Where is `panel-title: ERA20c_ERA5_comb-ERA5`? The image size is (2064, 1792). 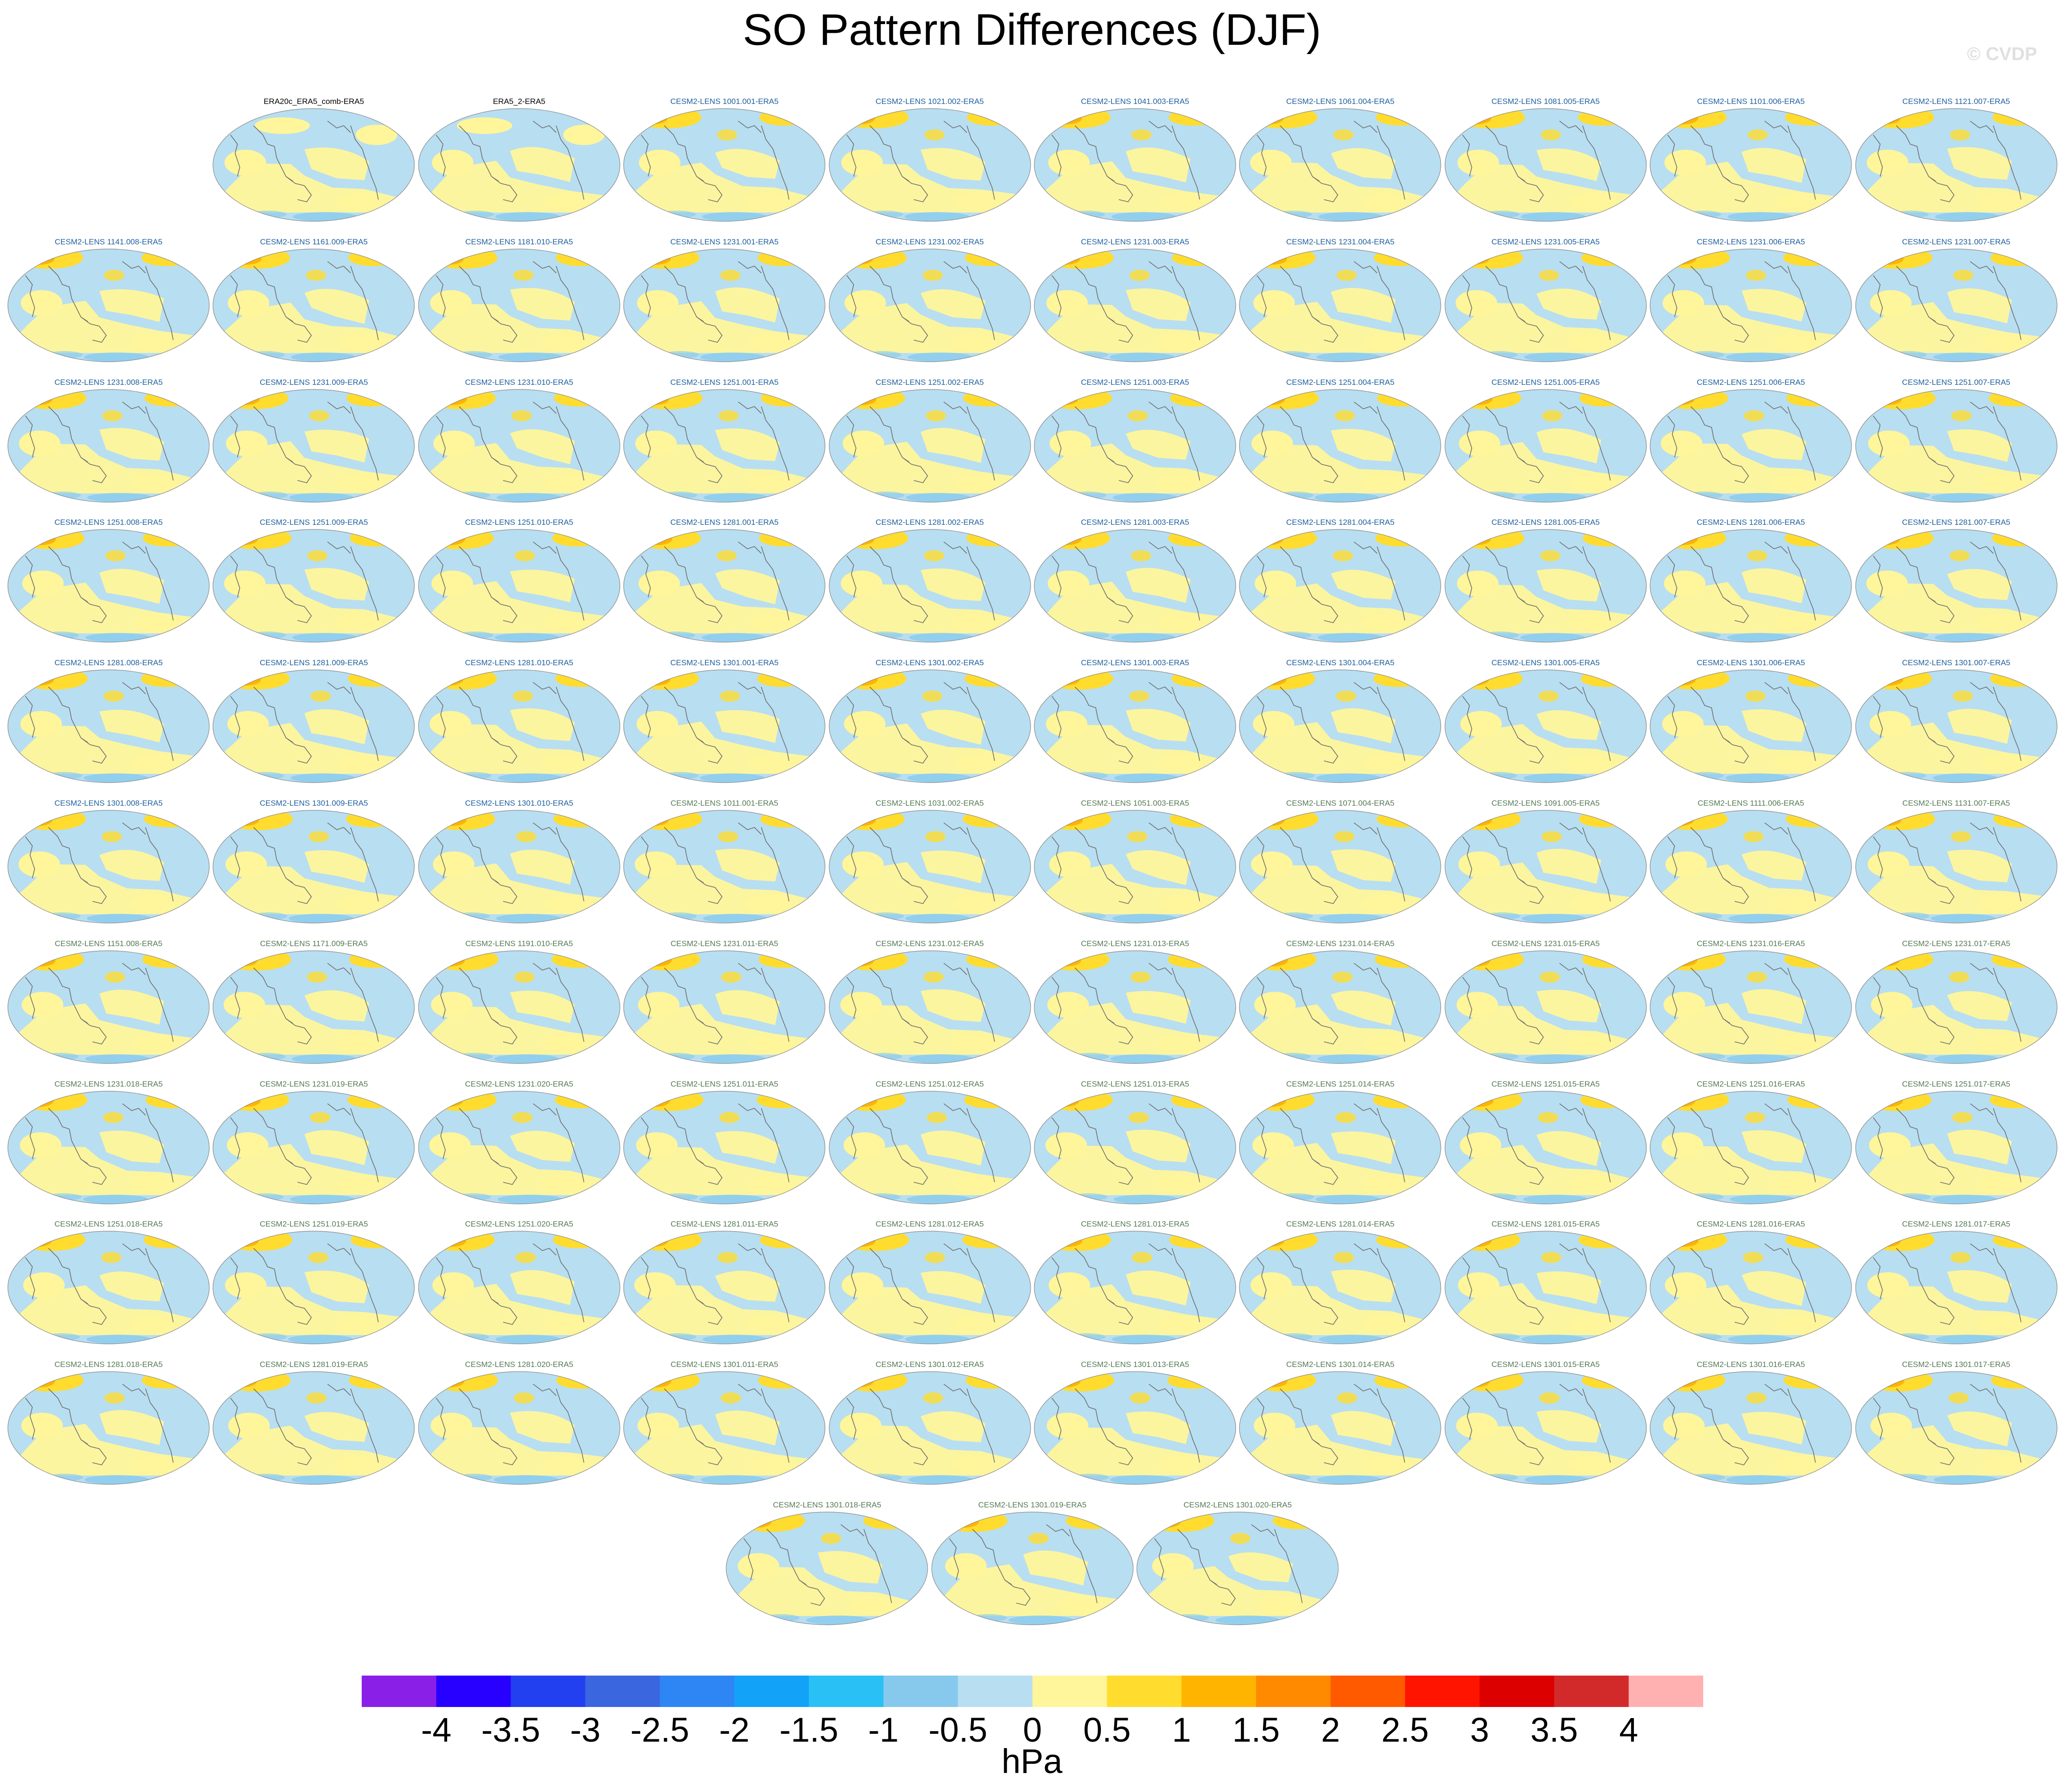 panel-title: ERA20c_ERA5_comb-ERA5 is located at coordinates (313, 101).